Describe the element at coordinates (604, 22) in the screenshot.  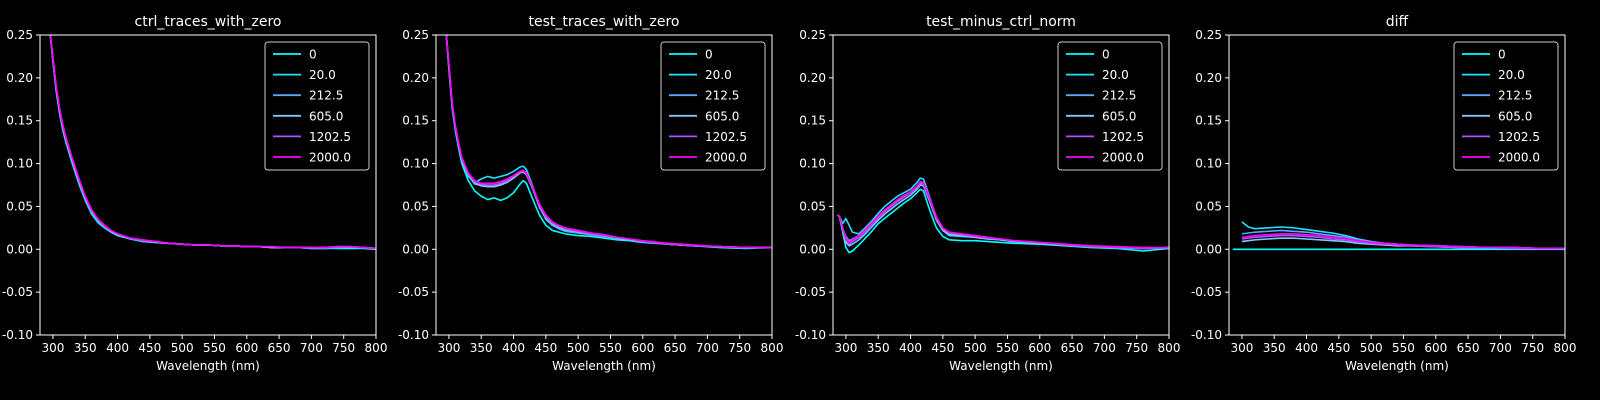
I see `chart-title: test_traces_with_zero` at that location.